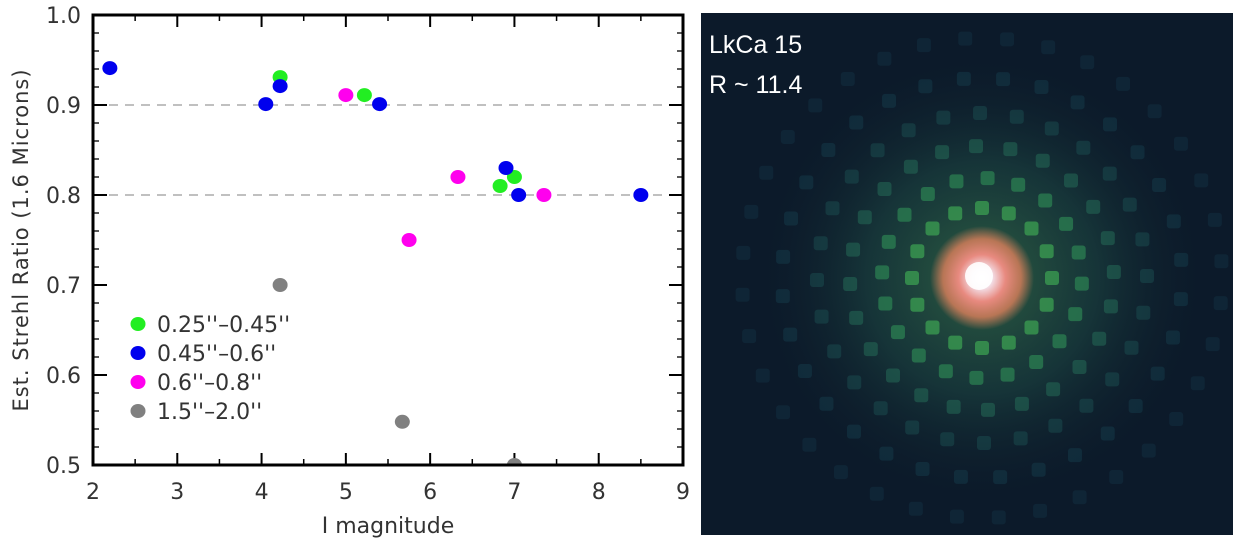  What do you see at coordinates (979, 276) in the screenshot?
I see `psf-peak` at bounding box center [979, 276].